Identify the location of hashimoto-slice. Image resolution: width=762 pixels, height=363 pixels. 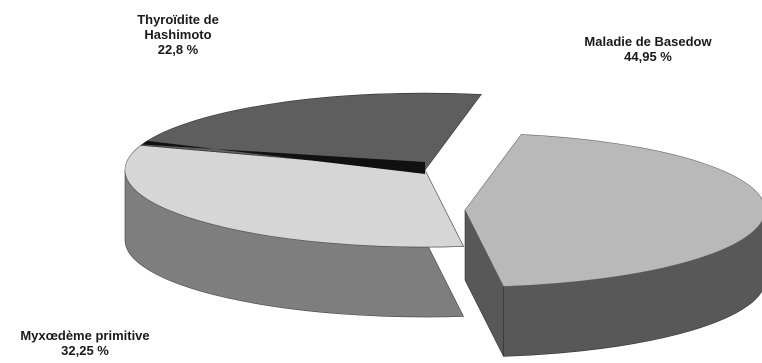
(311, 131).